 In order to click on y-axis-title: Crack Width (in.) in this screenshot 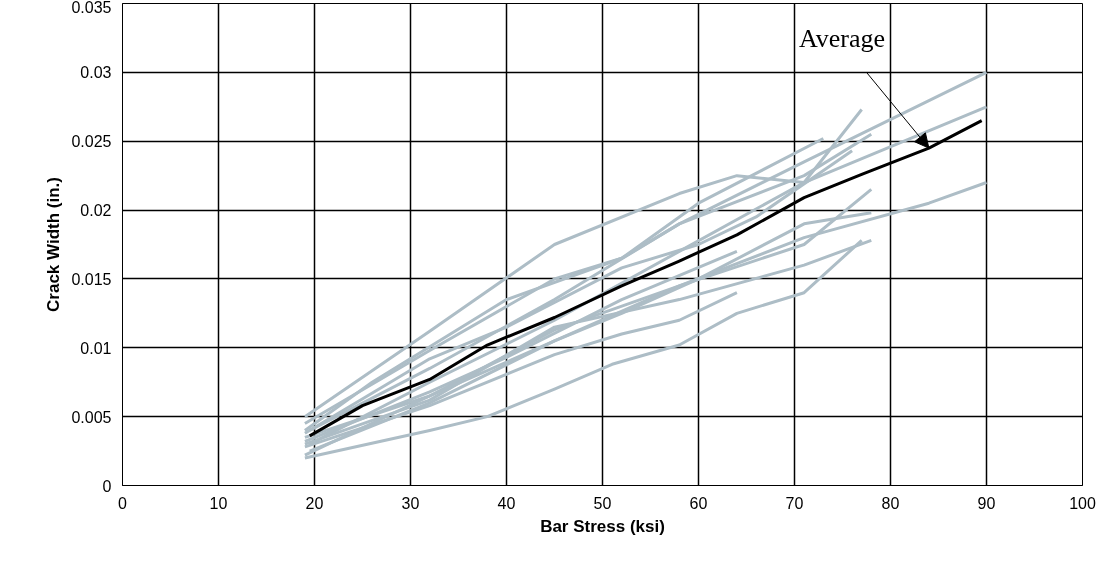, I will do `click(54, 244)`.